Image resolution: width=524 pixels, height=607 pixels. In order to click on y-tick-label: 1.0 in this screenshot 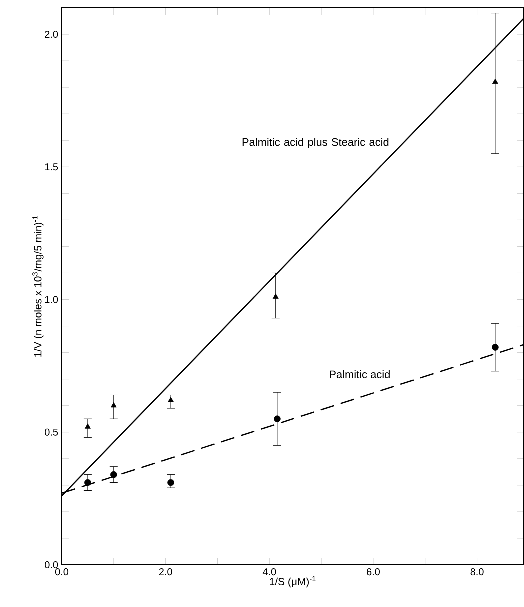, I will do `click(51, 300)`.